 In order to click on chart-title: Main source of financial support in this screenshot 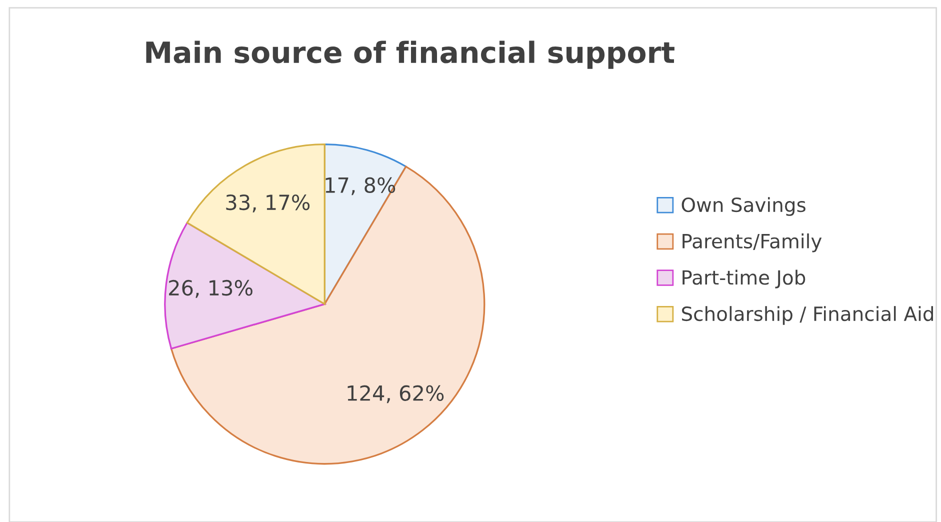, I will do `click(410, 54)`.